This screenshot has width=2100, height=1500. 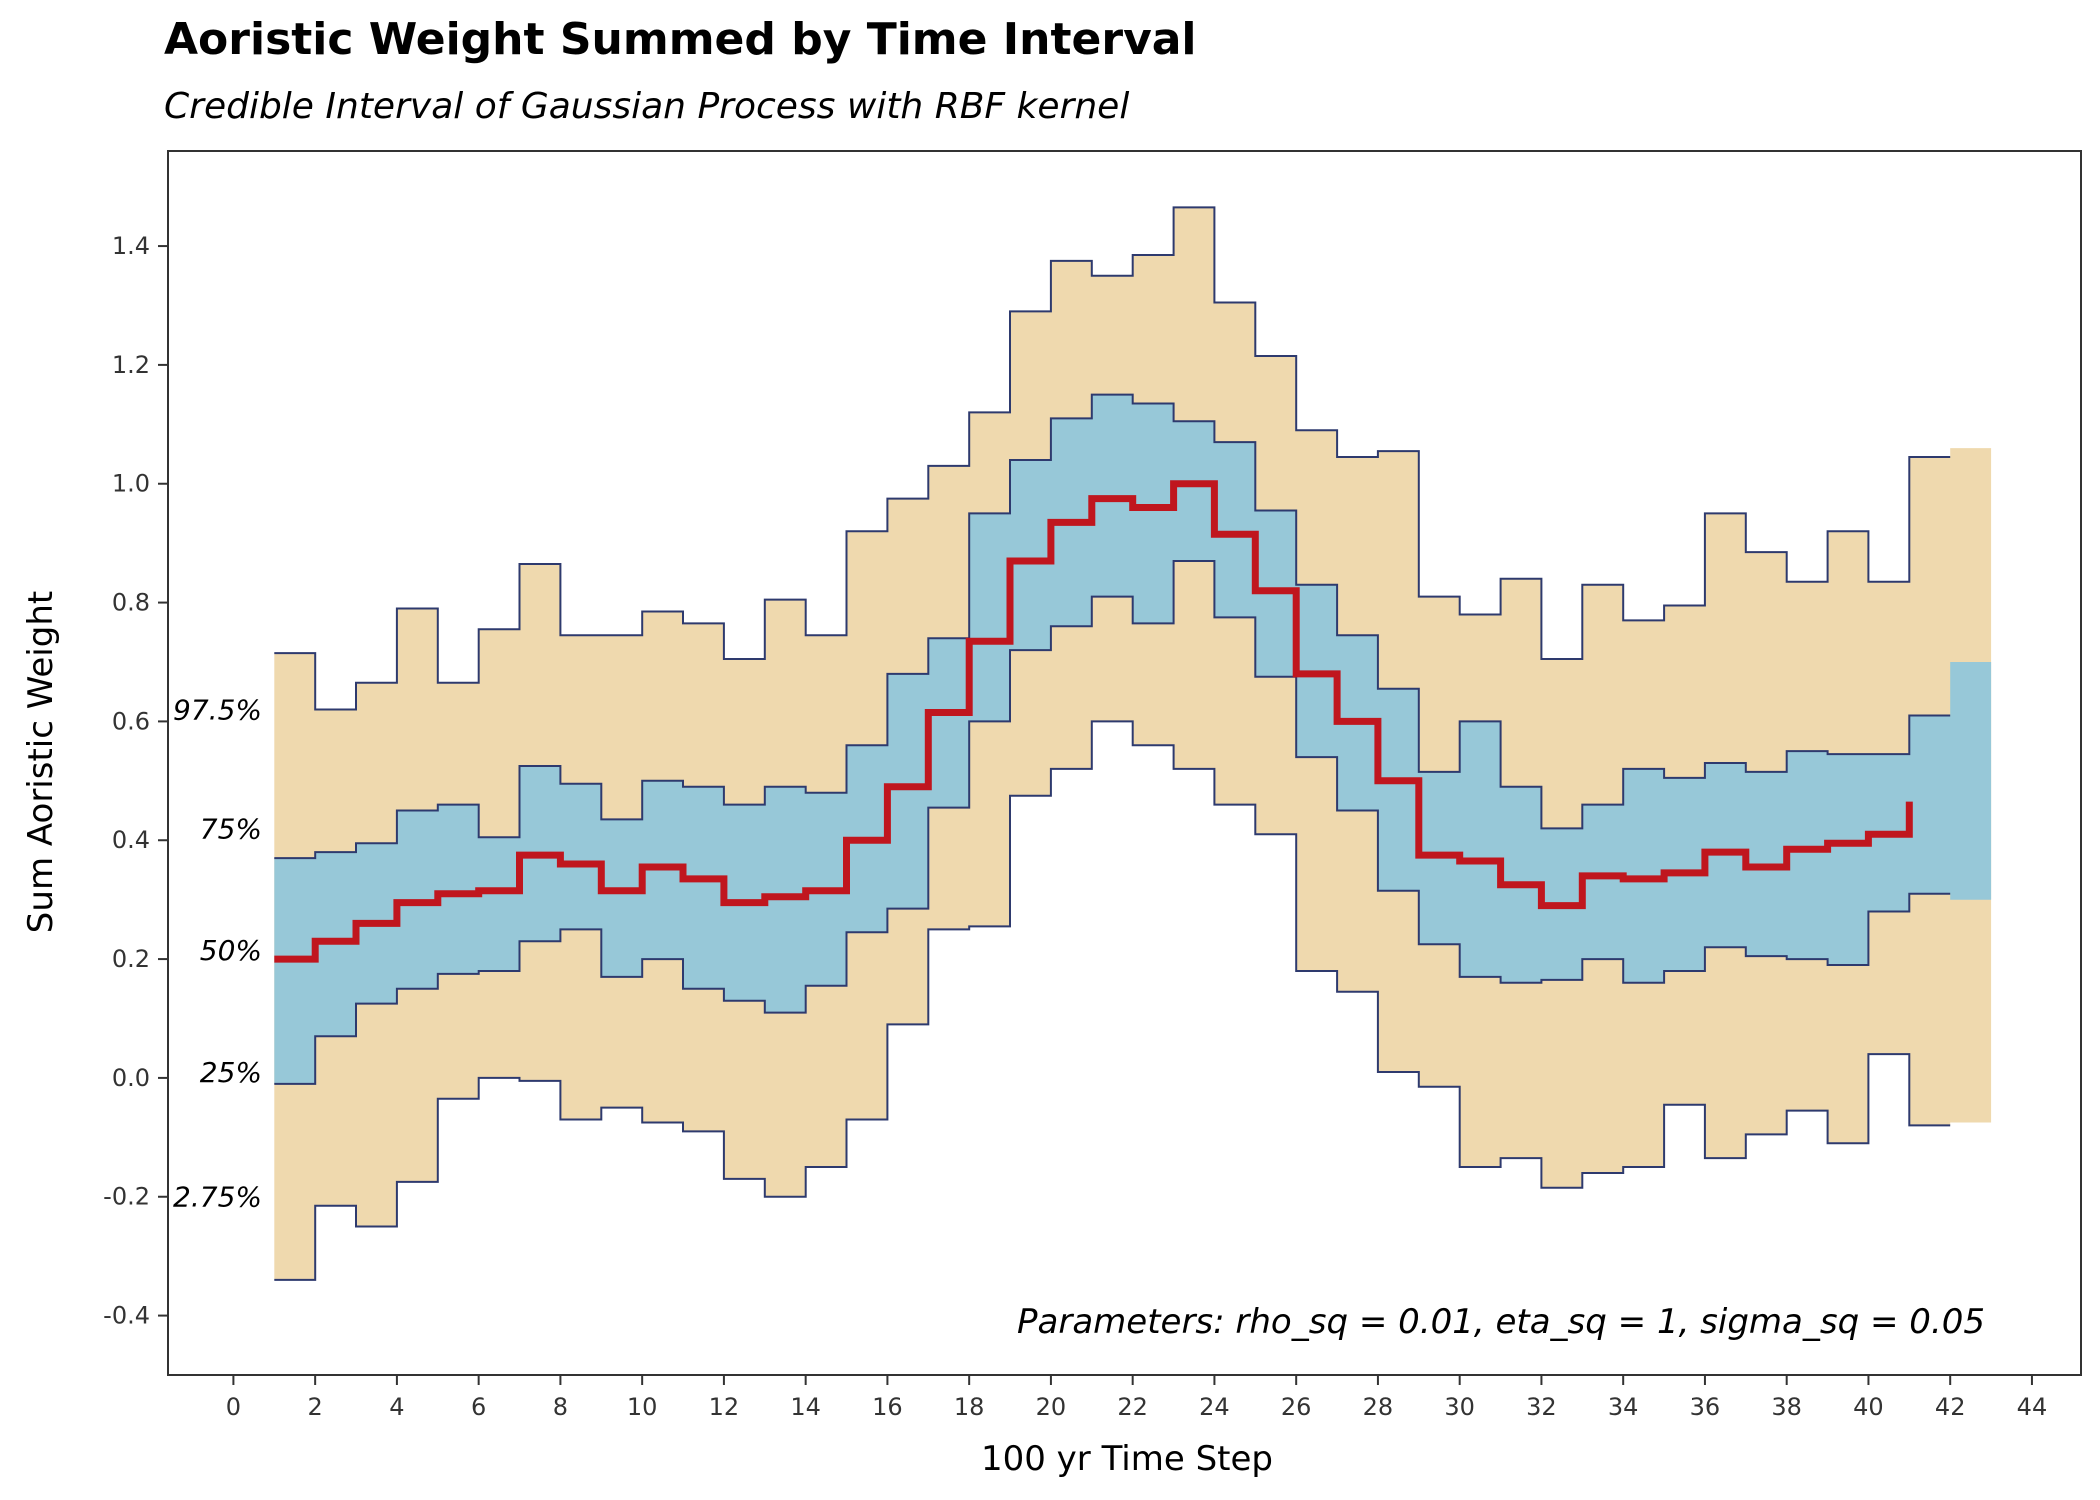 What do you see at coordinates (642, 1407) in the screenshot?
I see `x-tick-label: 10` at bounding box center [642, 1407].